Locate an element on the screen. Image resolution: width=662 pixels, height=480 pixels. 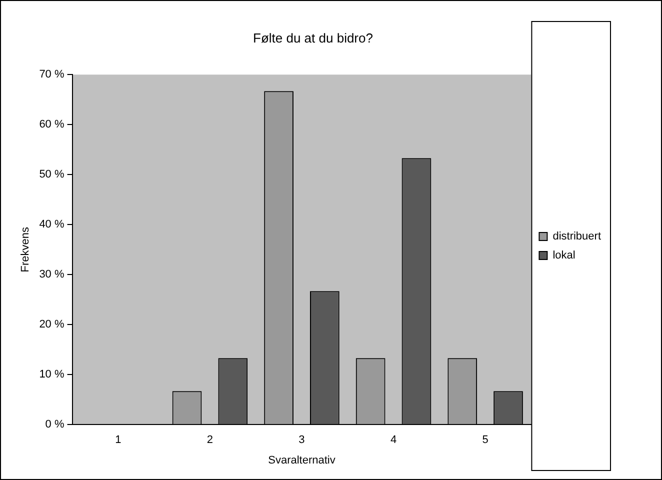
y-tick-label: 30 % is located at coordinates (51, 274).